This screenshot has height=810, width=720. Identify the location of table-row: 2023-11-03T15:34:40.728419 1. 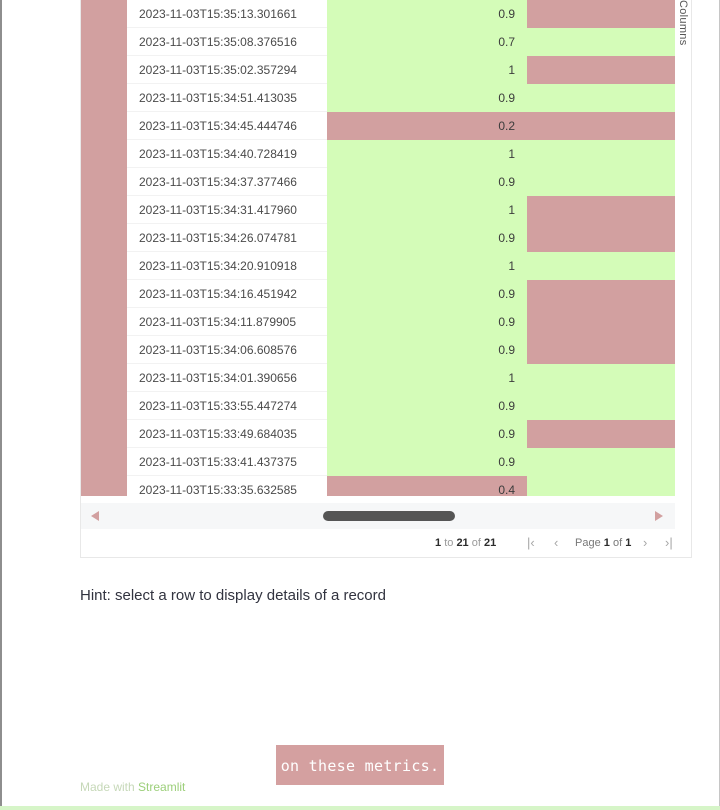
(378, 154).